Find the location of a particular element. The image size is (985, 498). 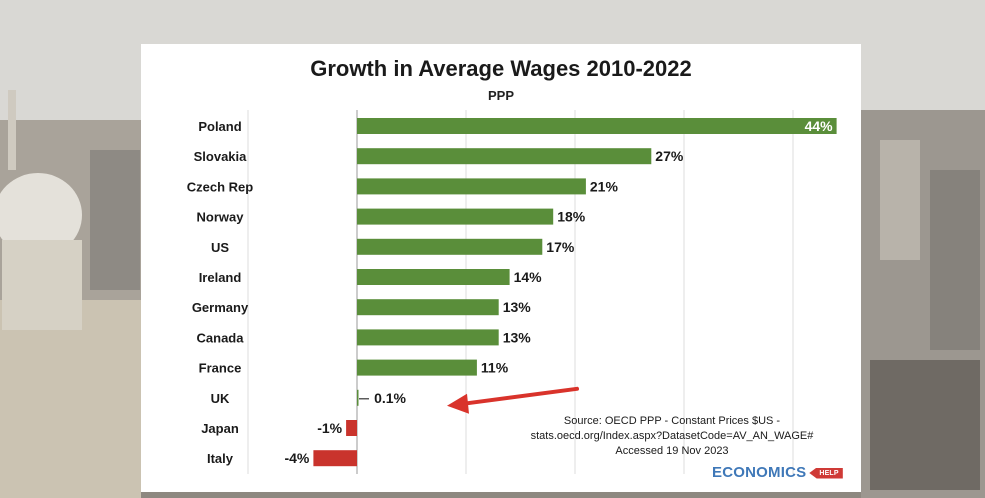

data-label: 27% is located at coordinates (669, 156).